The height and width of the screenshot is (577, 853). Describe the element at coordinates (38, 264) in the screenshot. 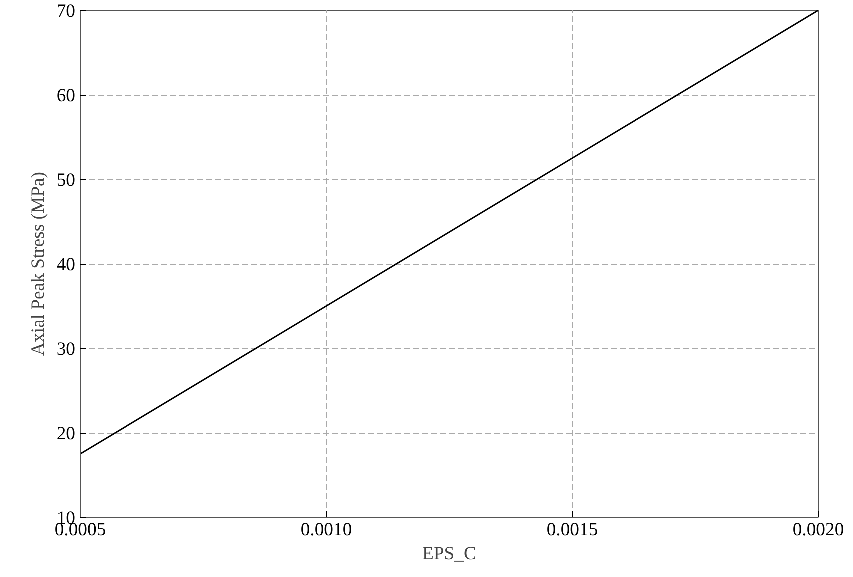

I see `y-axis-title: Axial Peak Stress (MPa)` at that location.